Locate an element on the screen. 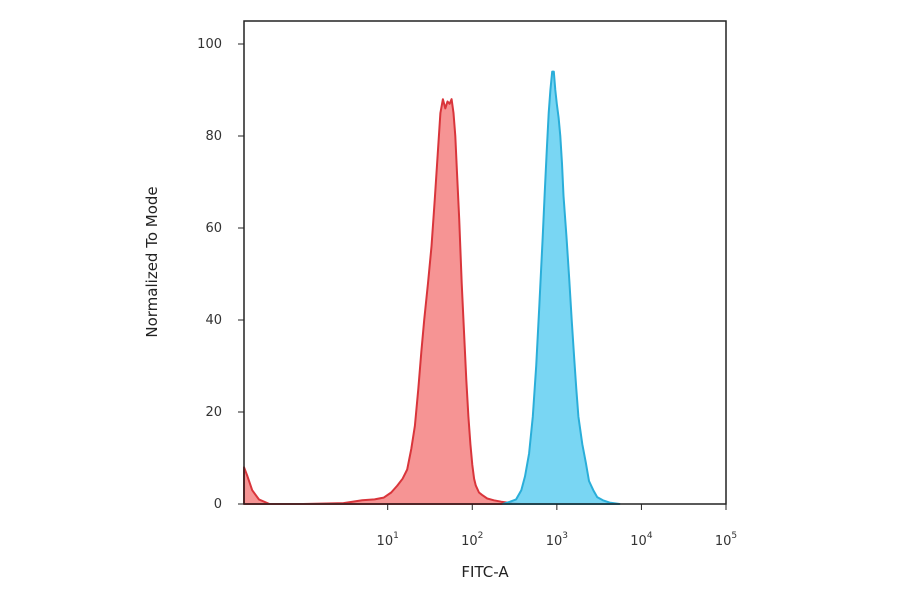 Image resolution: width=900 pixels, height=594 pixels. x-axis-title: FITC-A is located at coordinates (485, 572).